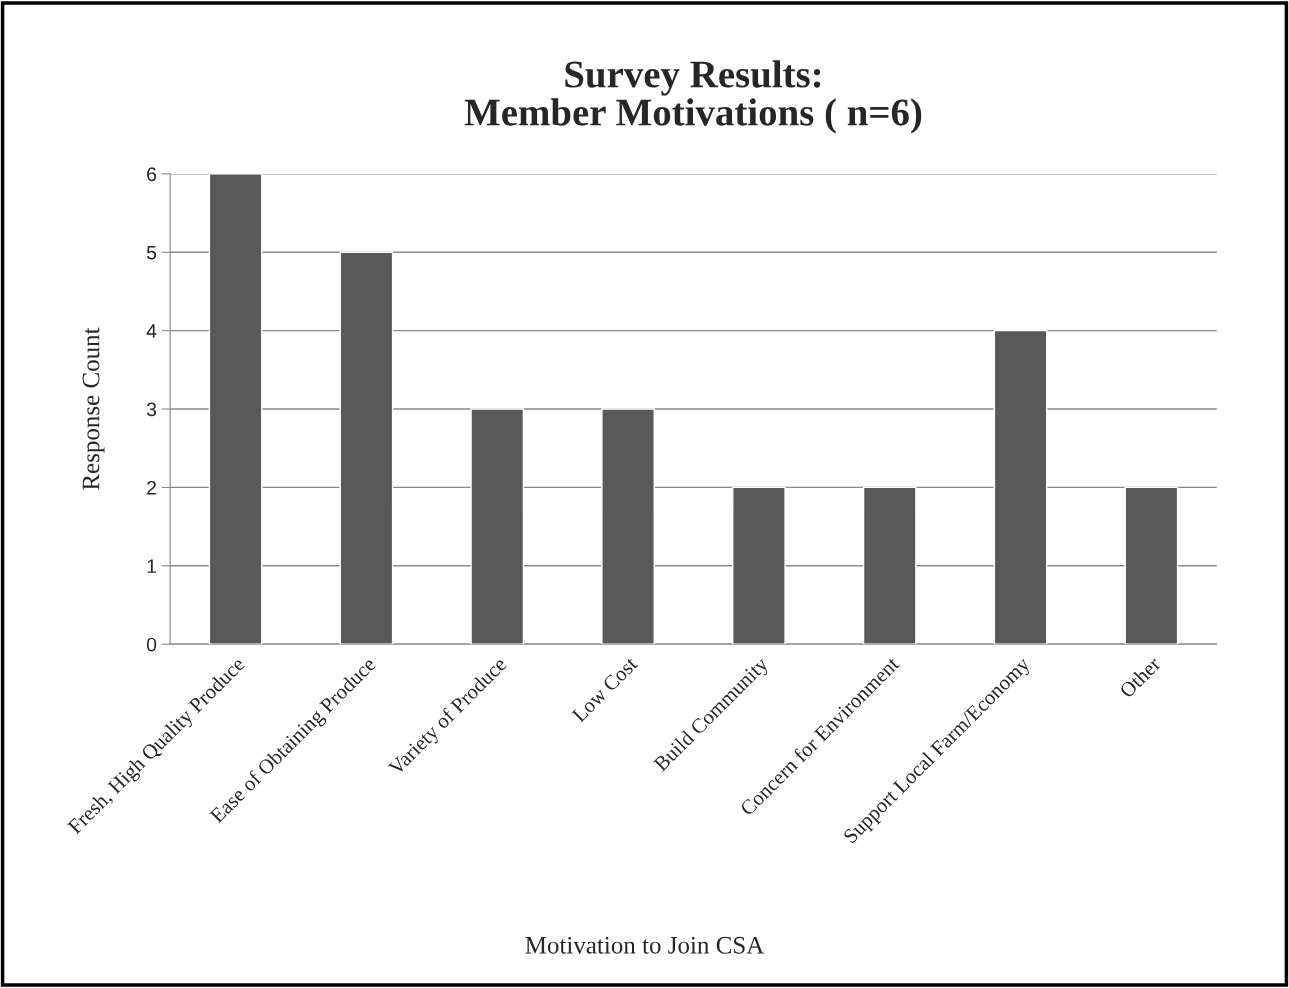 The height and width of the screenshot is (988, 1289). Describe the element at coordinates (93, 408) in the screenshot. I see `y-axis-title: Response Count` at that location.